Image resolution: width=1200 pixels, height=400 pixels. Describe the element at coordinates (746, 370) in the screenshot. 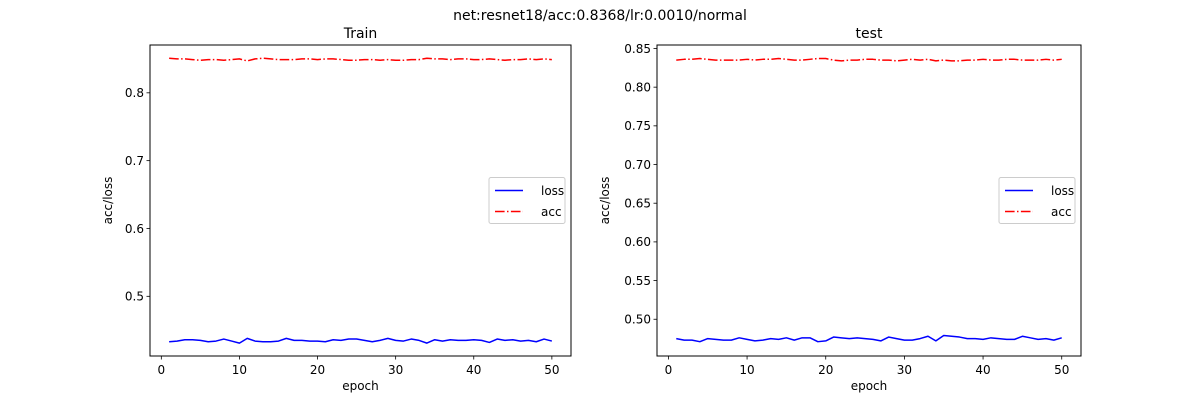

I see `test-xtick-label: 10` at that location.